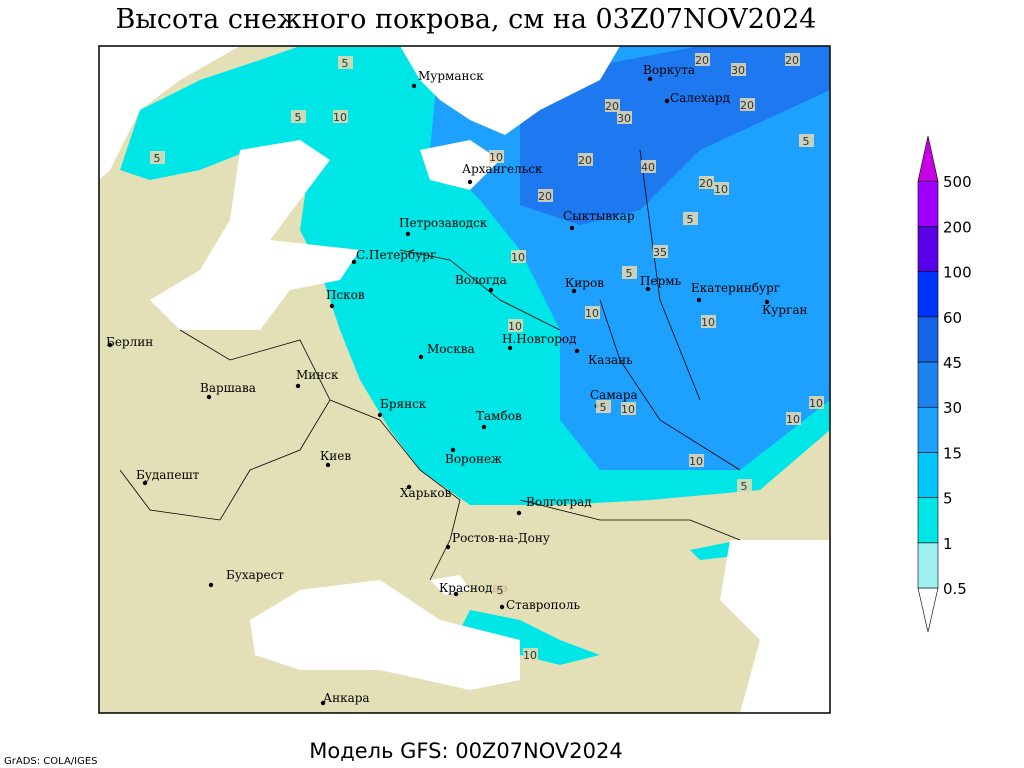 Image resolution: width=1024 pixels, height=768 pixels. Describe the element at coordinates (543, 605) in the screenshot. I see `city-label: Ставрополь` at that location.